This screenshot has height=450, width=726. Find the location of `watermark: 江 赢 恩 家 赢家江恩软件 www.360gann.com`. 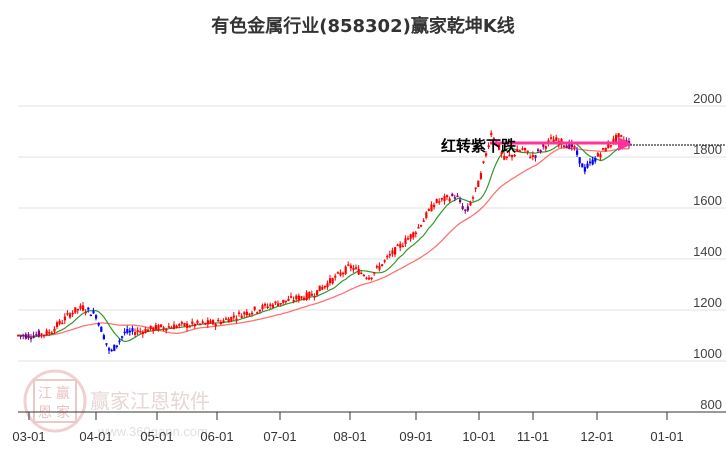

watermark: 江 赢 恩 家 赢家江恩软件 www.360gann.com is located at coordinates (116, 404).